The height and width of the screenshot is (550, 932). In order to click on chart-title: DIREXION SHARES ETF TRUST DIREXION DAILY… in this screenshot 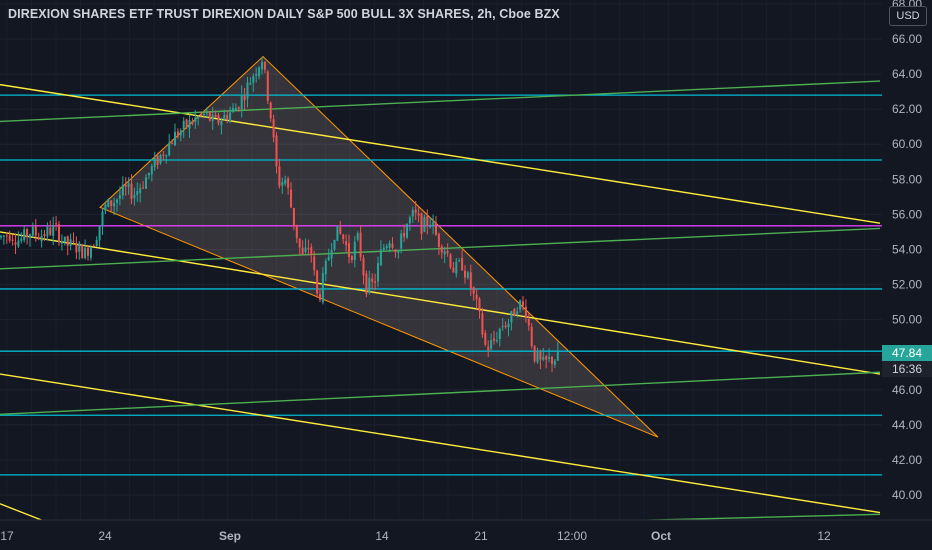, I will do `click(284, 14)`.